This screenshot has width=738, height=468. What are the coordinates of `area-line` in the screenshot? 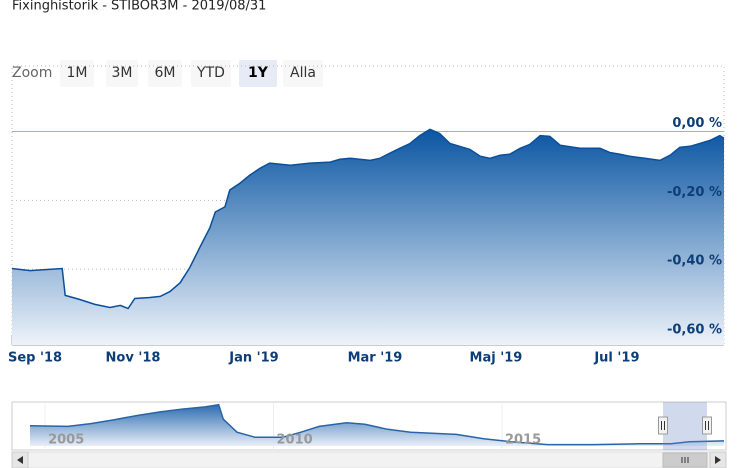 It's located at (377, 424).